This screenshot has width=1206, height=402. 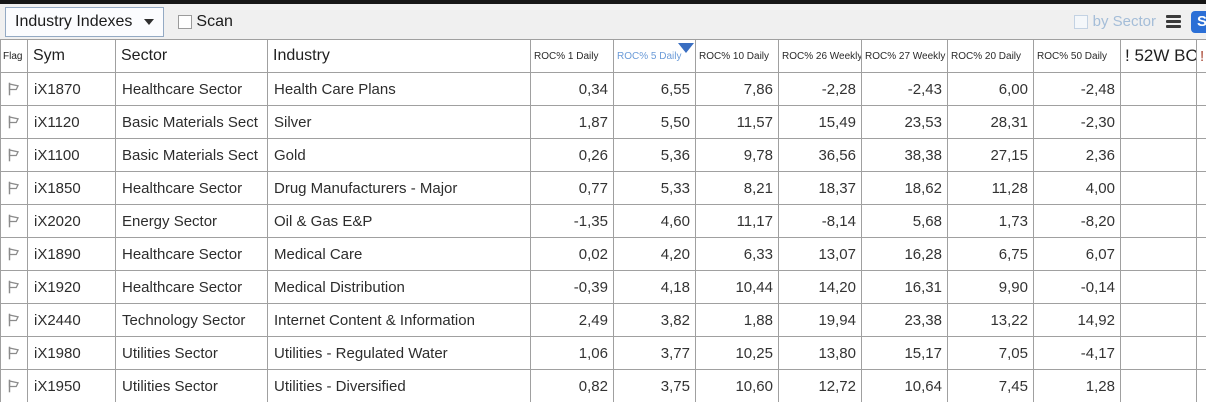 I want to click on cell-industry: Medical Distribution, so click(x=399, y=287).